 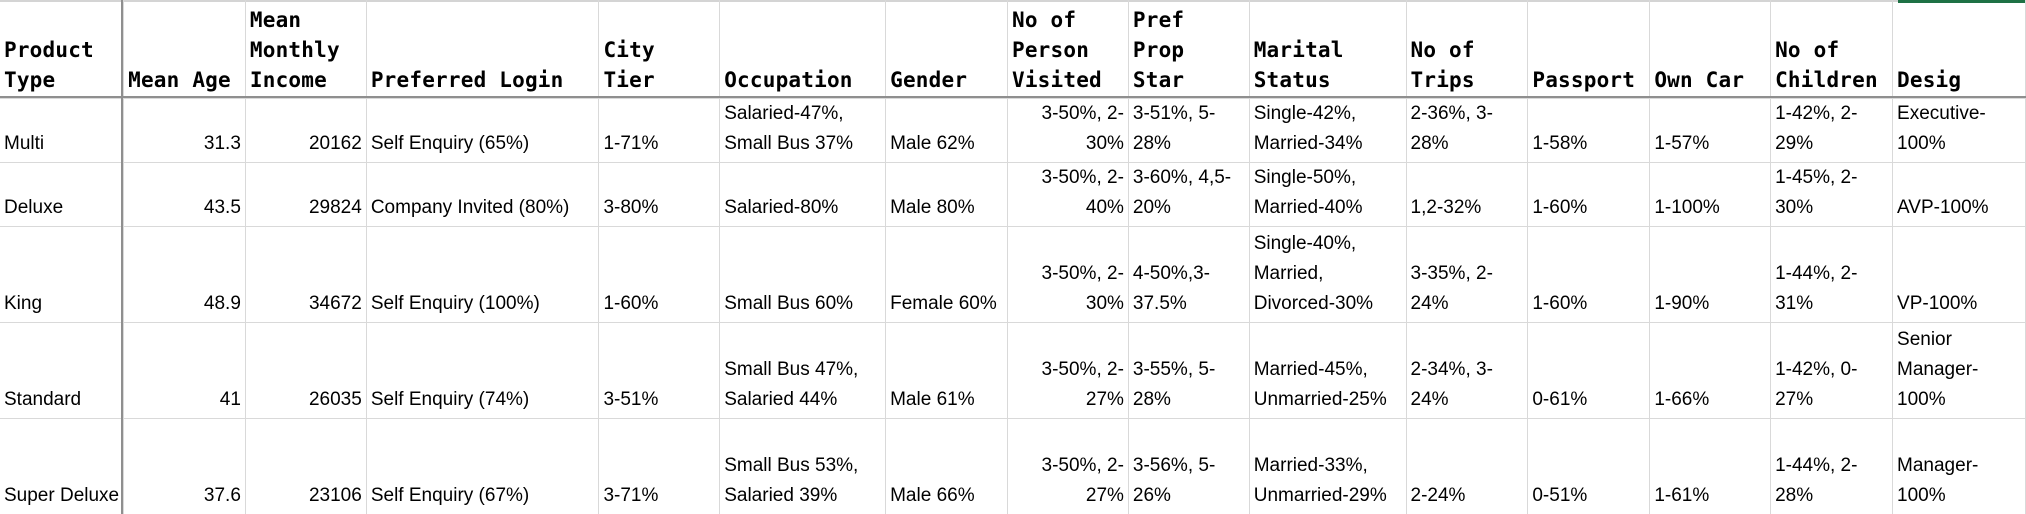 What do you see at coordinates (1832, 49) in the screenshot?
I see `header-no-of-children: No of Children` at bounding box center [1832, 49].